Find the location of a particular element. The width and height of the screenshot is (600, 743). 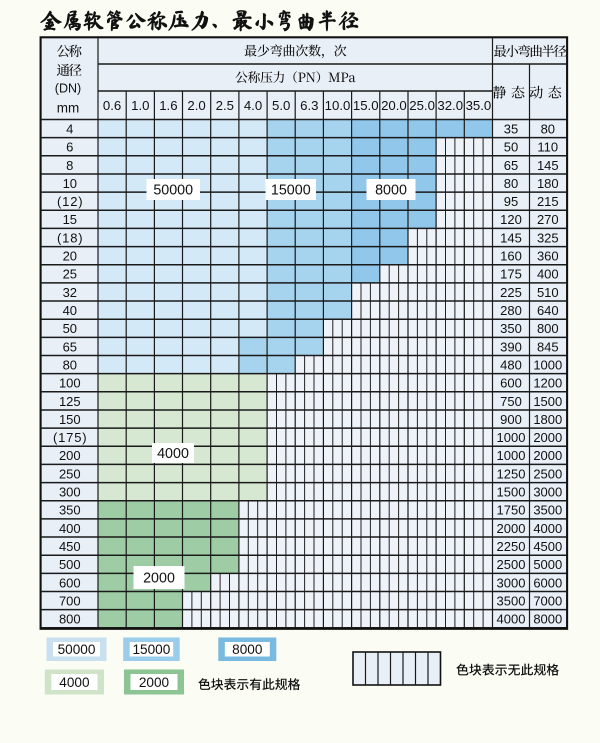

svg-text: 640 is located at coordinates (548, 310).